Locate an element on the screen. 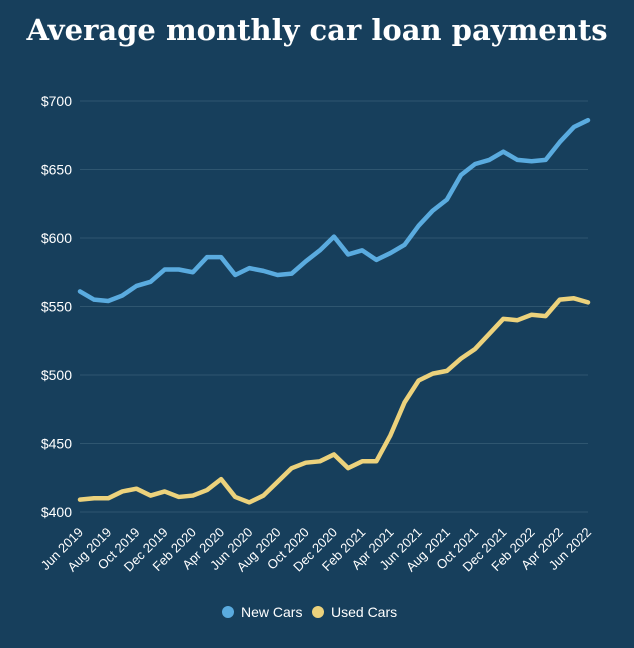 The height and width of the screenshot is (648, 634). legend-label: Used Cars is located at coordinates (364, 612).